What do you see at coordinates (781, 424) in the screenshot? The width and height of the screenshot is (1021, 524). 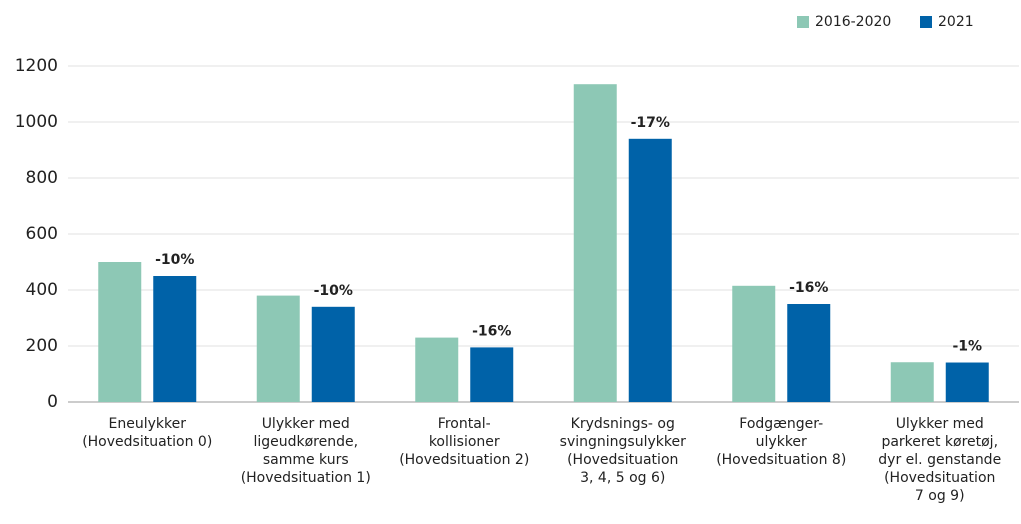 I see `x-tick-label: Fodgænger-` at bounding box center [781, 424].